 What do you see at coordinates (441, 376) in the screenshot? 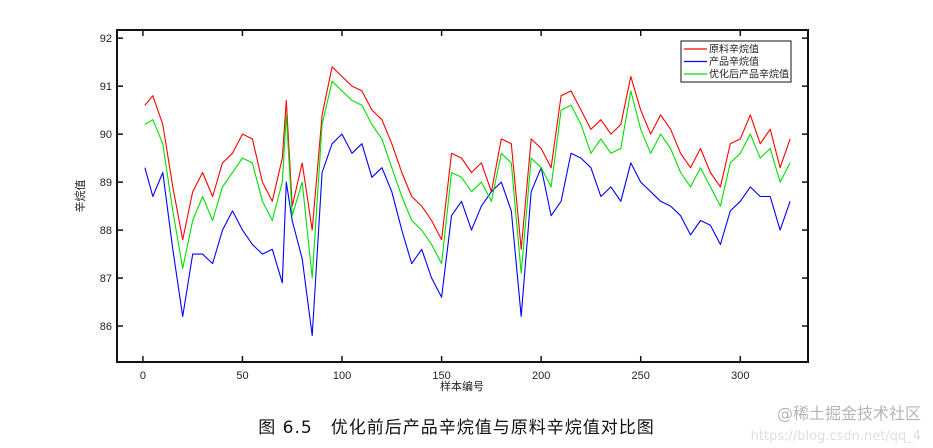
I see `x-tick-label: 150` at bounding box center [441, 376].